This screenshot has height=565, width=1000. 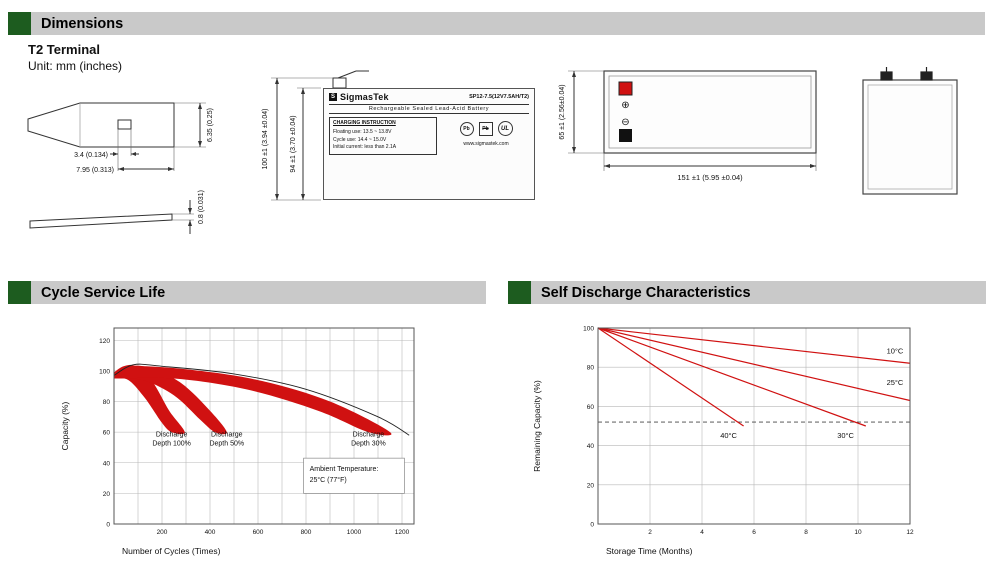 What do you see at coordinates (505, 128) in the screenshot?
I see `ul-mark-icon: UL` at bounding box center [505, 128].